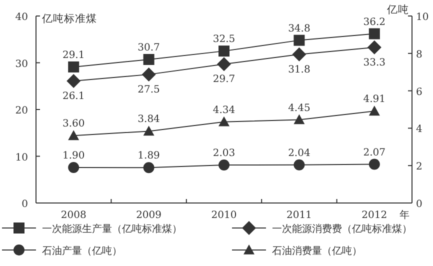 The height and width of the screenshot is (266, 433). I want to click on y-tick-label: 20, so click(21, 111).